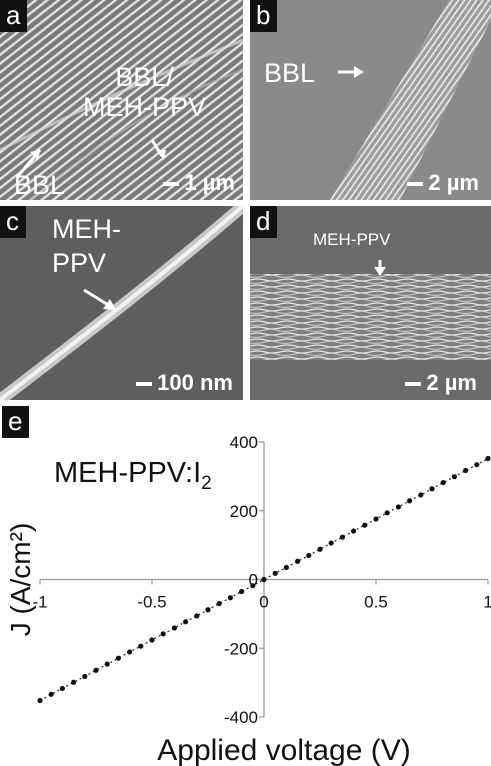 This screenshot has width=491, height=766. What do you see at coordinates (352, 239) in the screenshot?
I see `label-meh-ppv-d: MEH-PPV` at bounding box center [352, 239].